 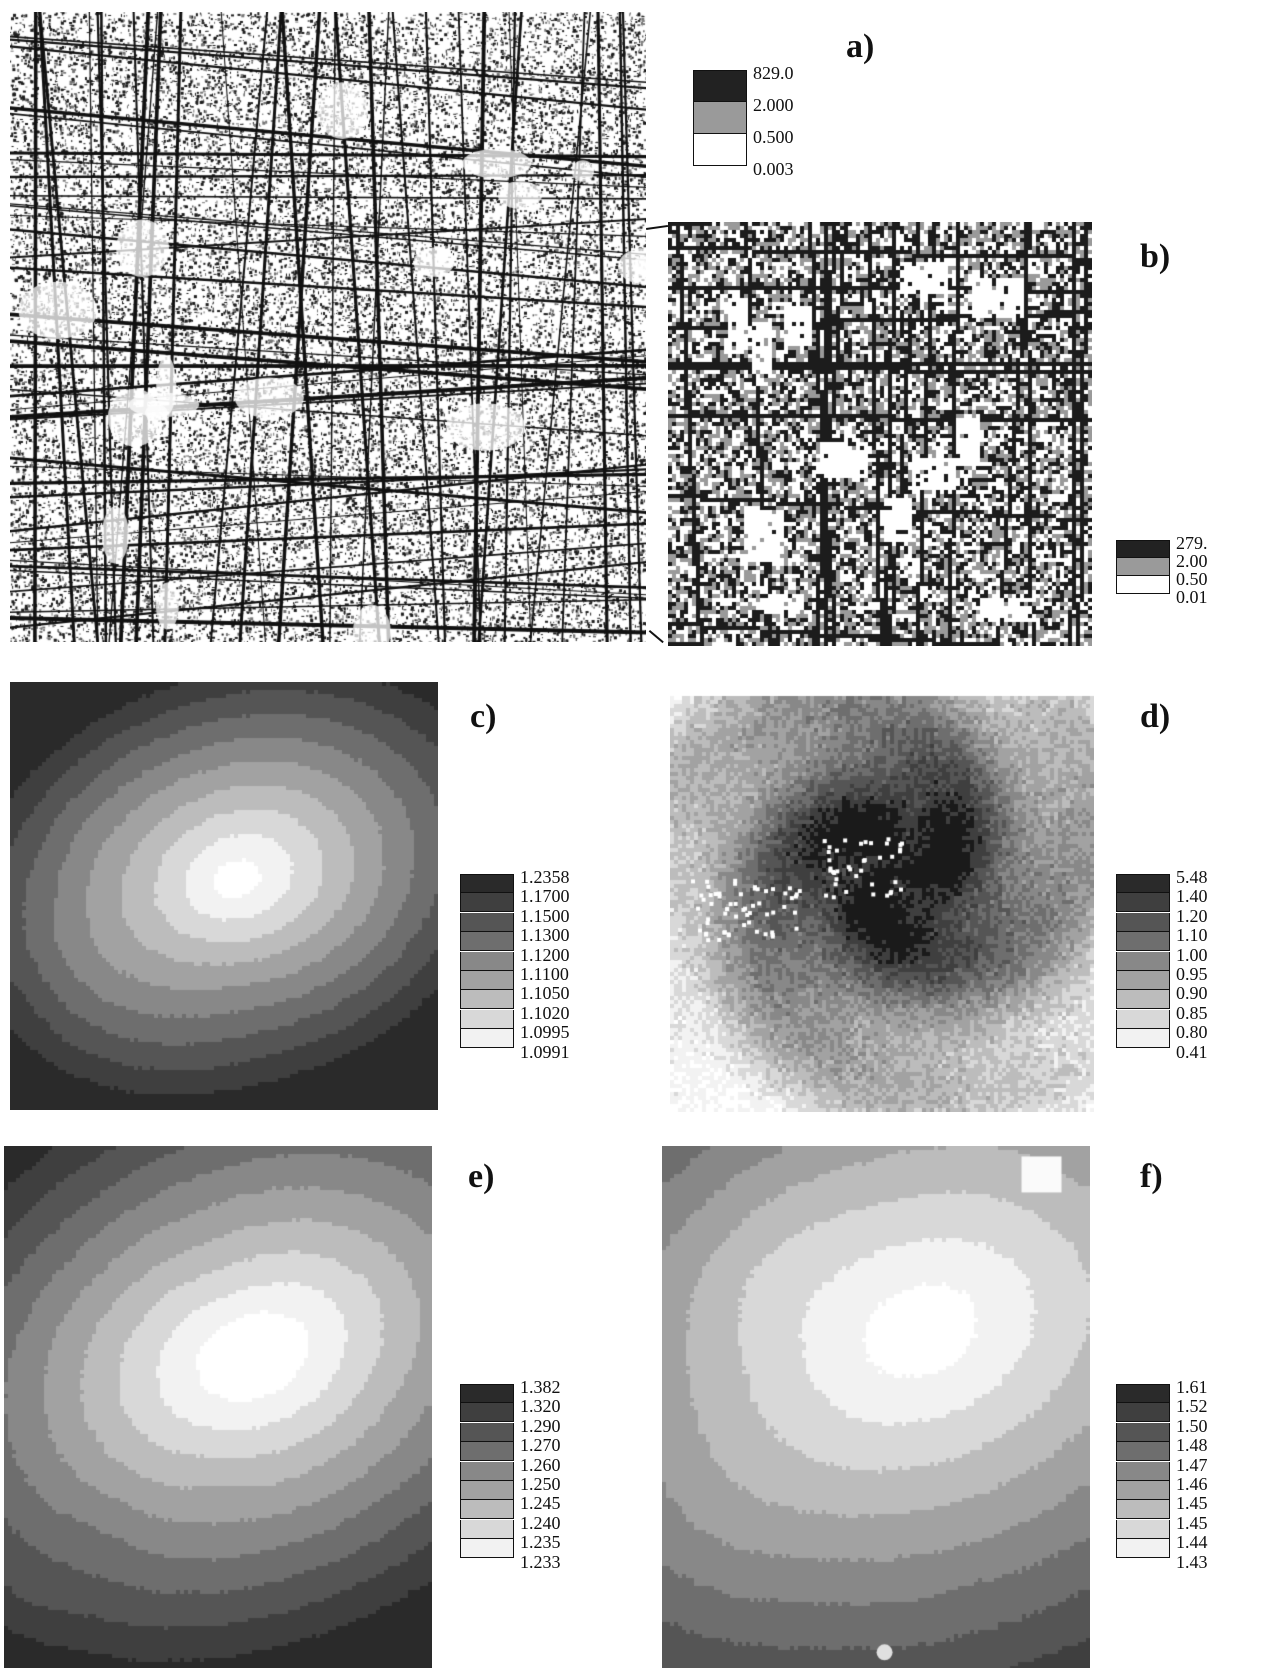 What do you see at coordinates (544, 974) in the screenshot?
I see `legend-label: 1.1100` at bounding box center [544, 974].